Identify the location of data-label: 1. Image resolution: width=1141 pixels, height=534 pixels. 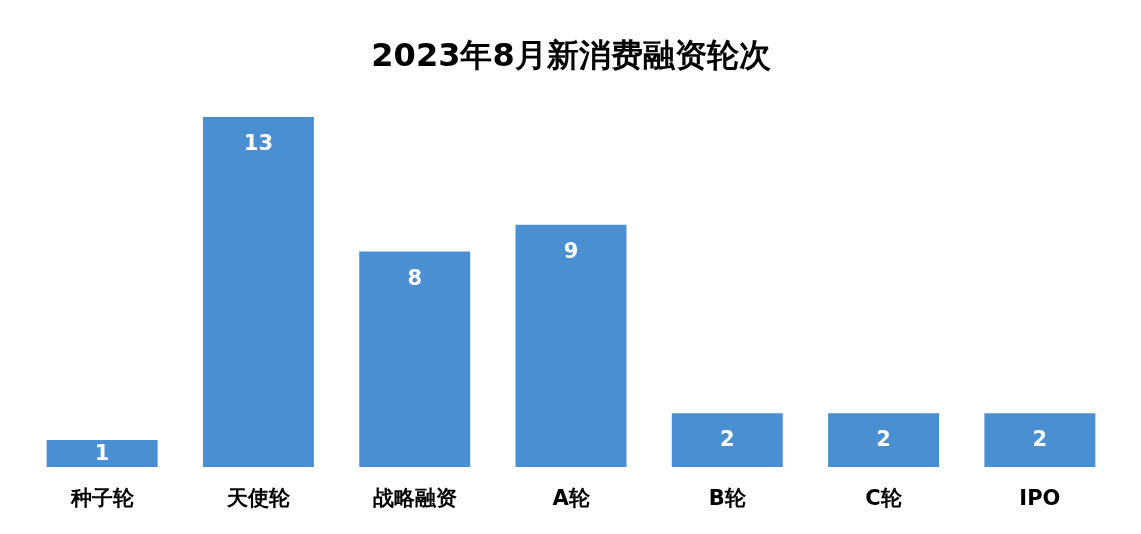
(102, 452).